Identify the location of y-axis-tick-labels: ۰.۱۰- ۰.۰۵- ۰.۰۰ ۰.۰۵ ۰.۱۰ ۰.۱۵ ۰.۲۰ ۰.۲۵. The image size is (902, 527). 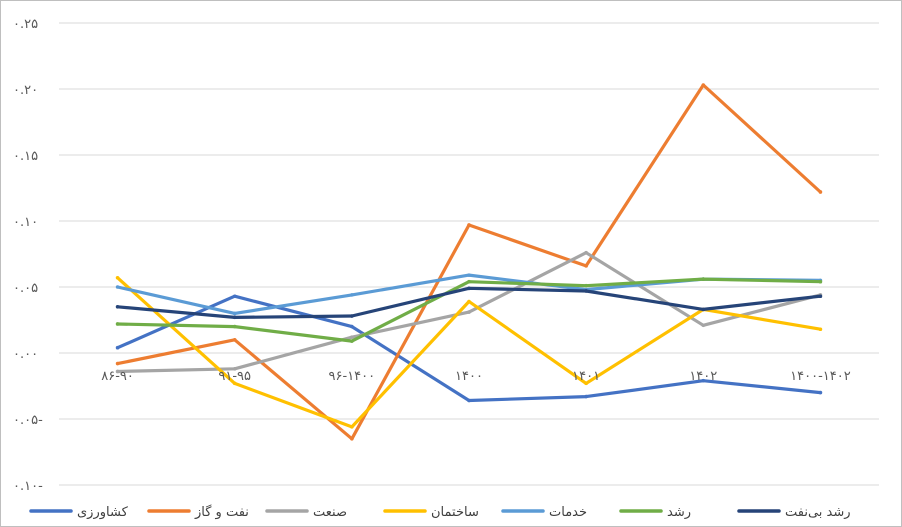
(28, 255).